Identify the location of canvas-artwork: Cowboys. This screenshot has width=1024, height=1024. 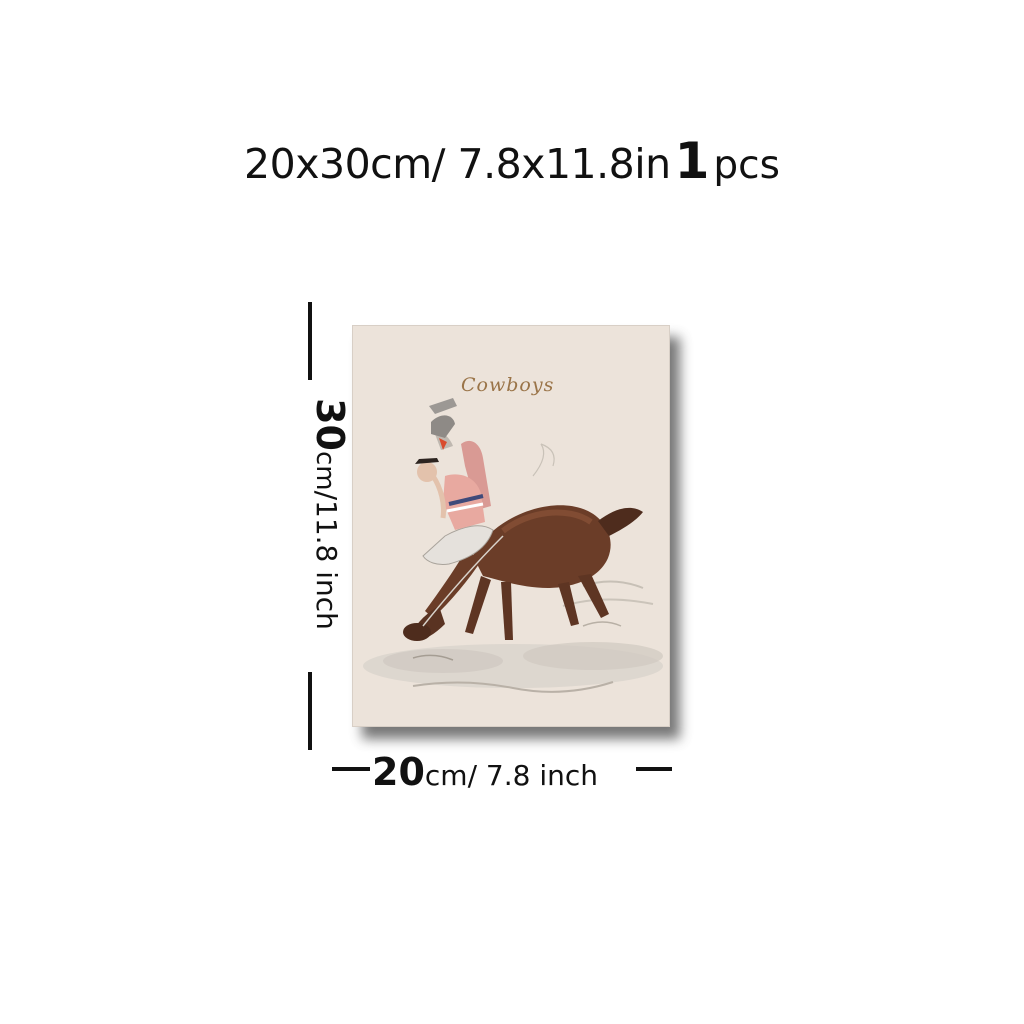
(511, 526).